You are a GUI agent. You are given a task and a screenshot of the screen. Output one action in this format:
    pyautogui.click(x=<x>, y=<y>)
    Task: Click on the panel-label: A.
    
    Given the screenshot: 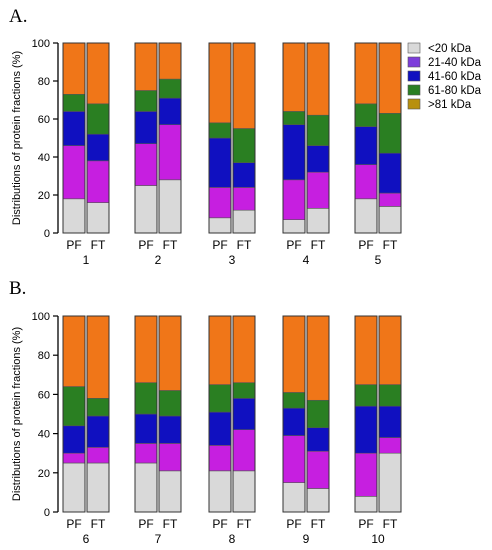 What is the action you would take?
    pyautogui.click(x=18, y=16)
    